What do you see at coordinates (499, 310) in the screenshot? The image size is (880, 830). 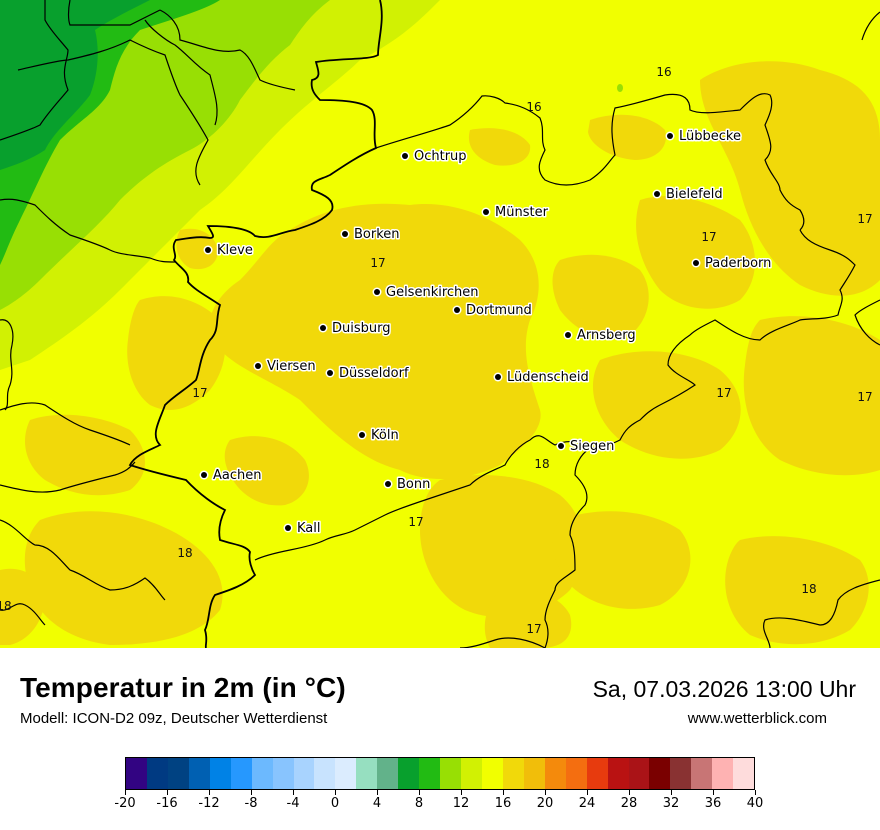 I see `city-label: Dortmund` at bounding box center [499, 310].